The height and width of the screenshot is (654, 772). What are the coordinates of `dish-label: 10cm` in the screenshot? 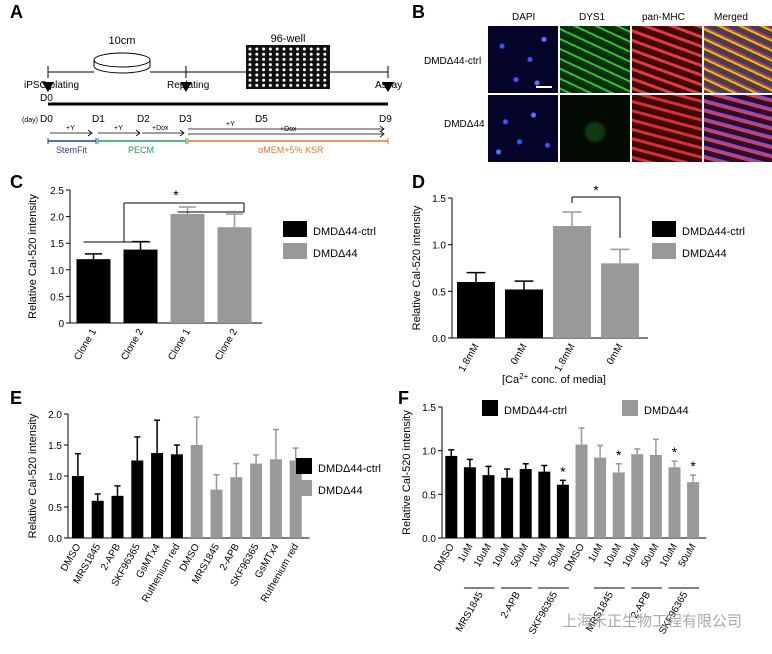 It's located at (122, 41).